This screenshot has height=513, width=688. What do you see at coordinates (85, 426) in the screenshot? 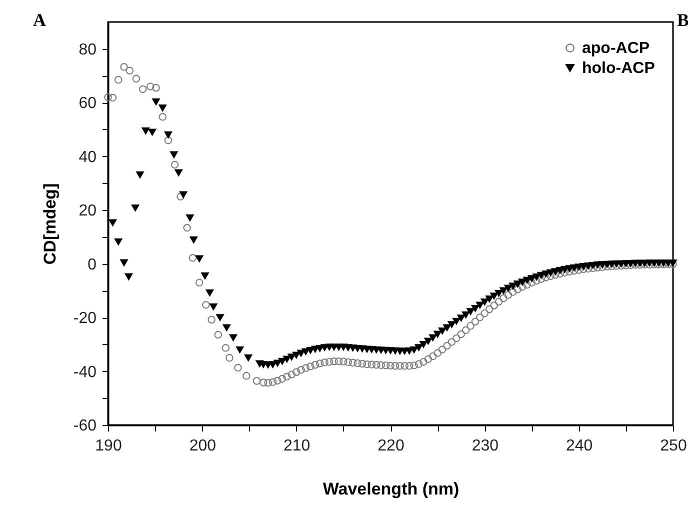
I see `y-tick-label: -60` at bounding box center [85, 426].